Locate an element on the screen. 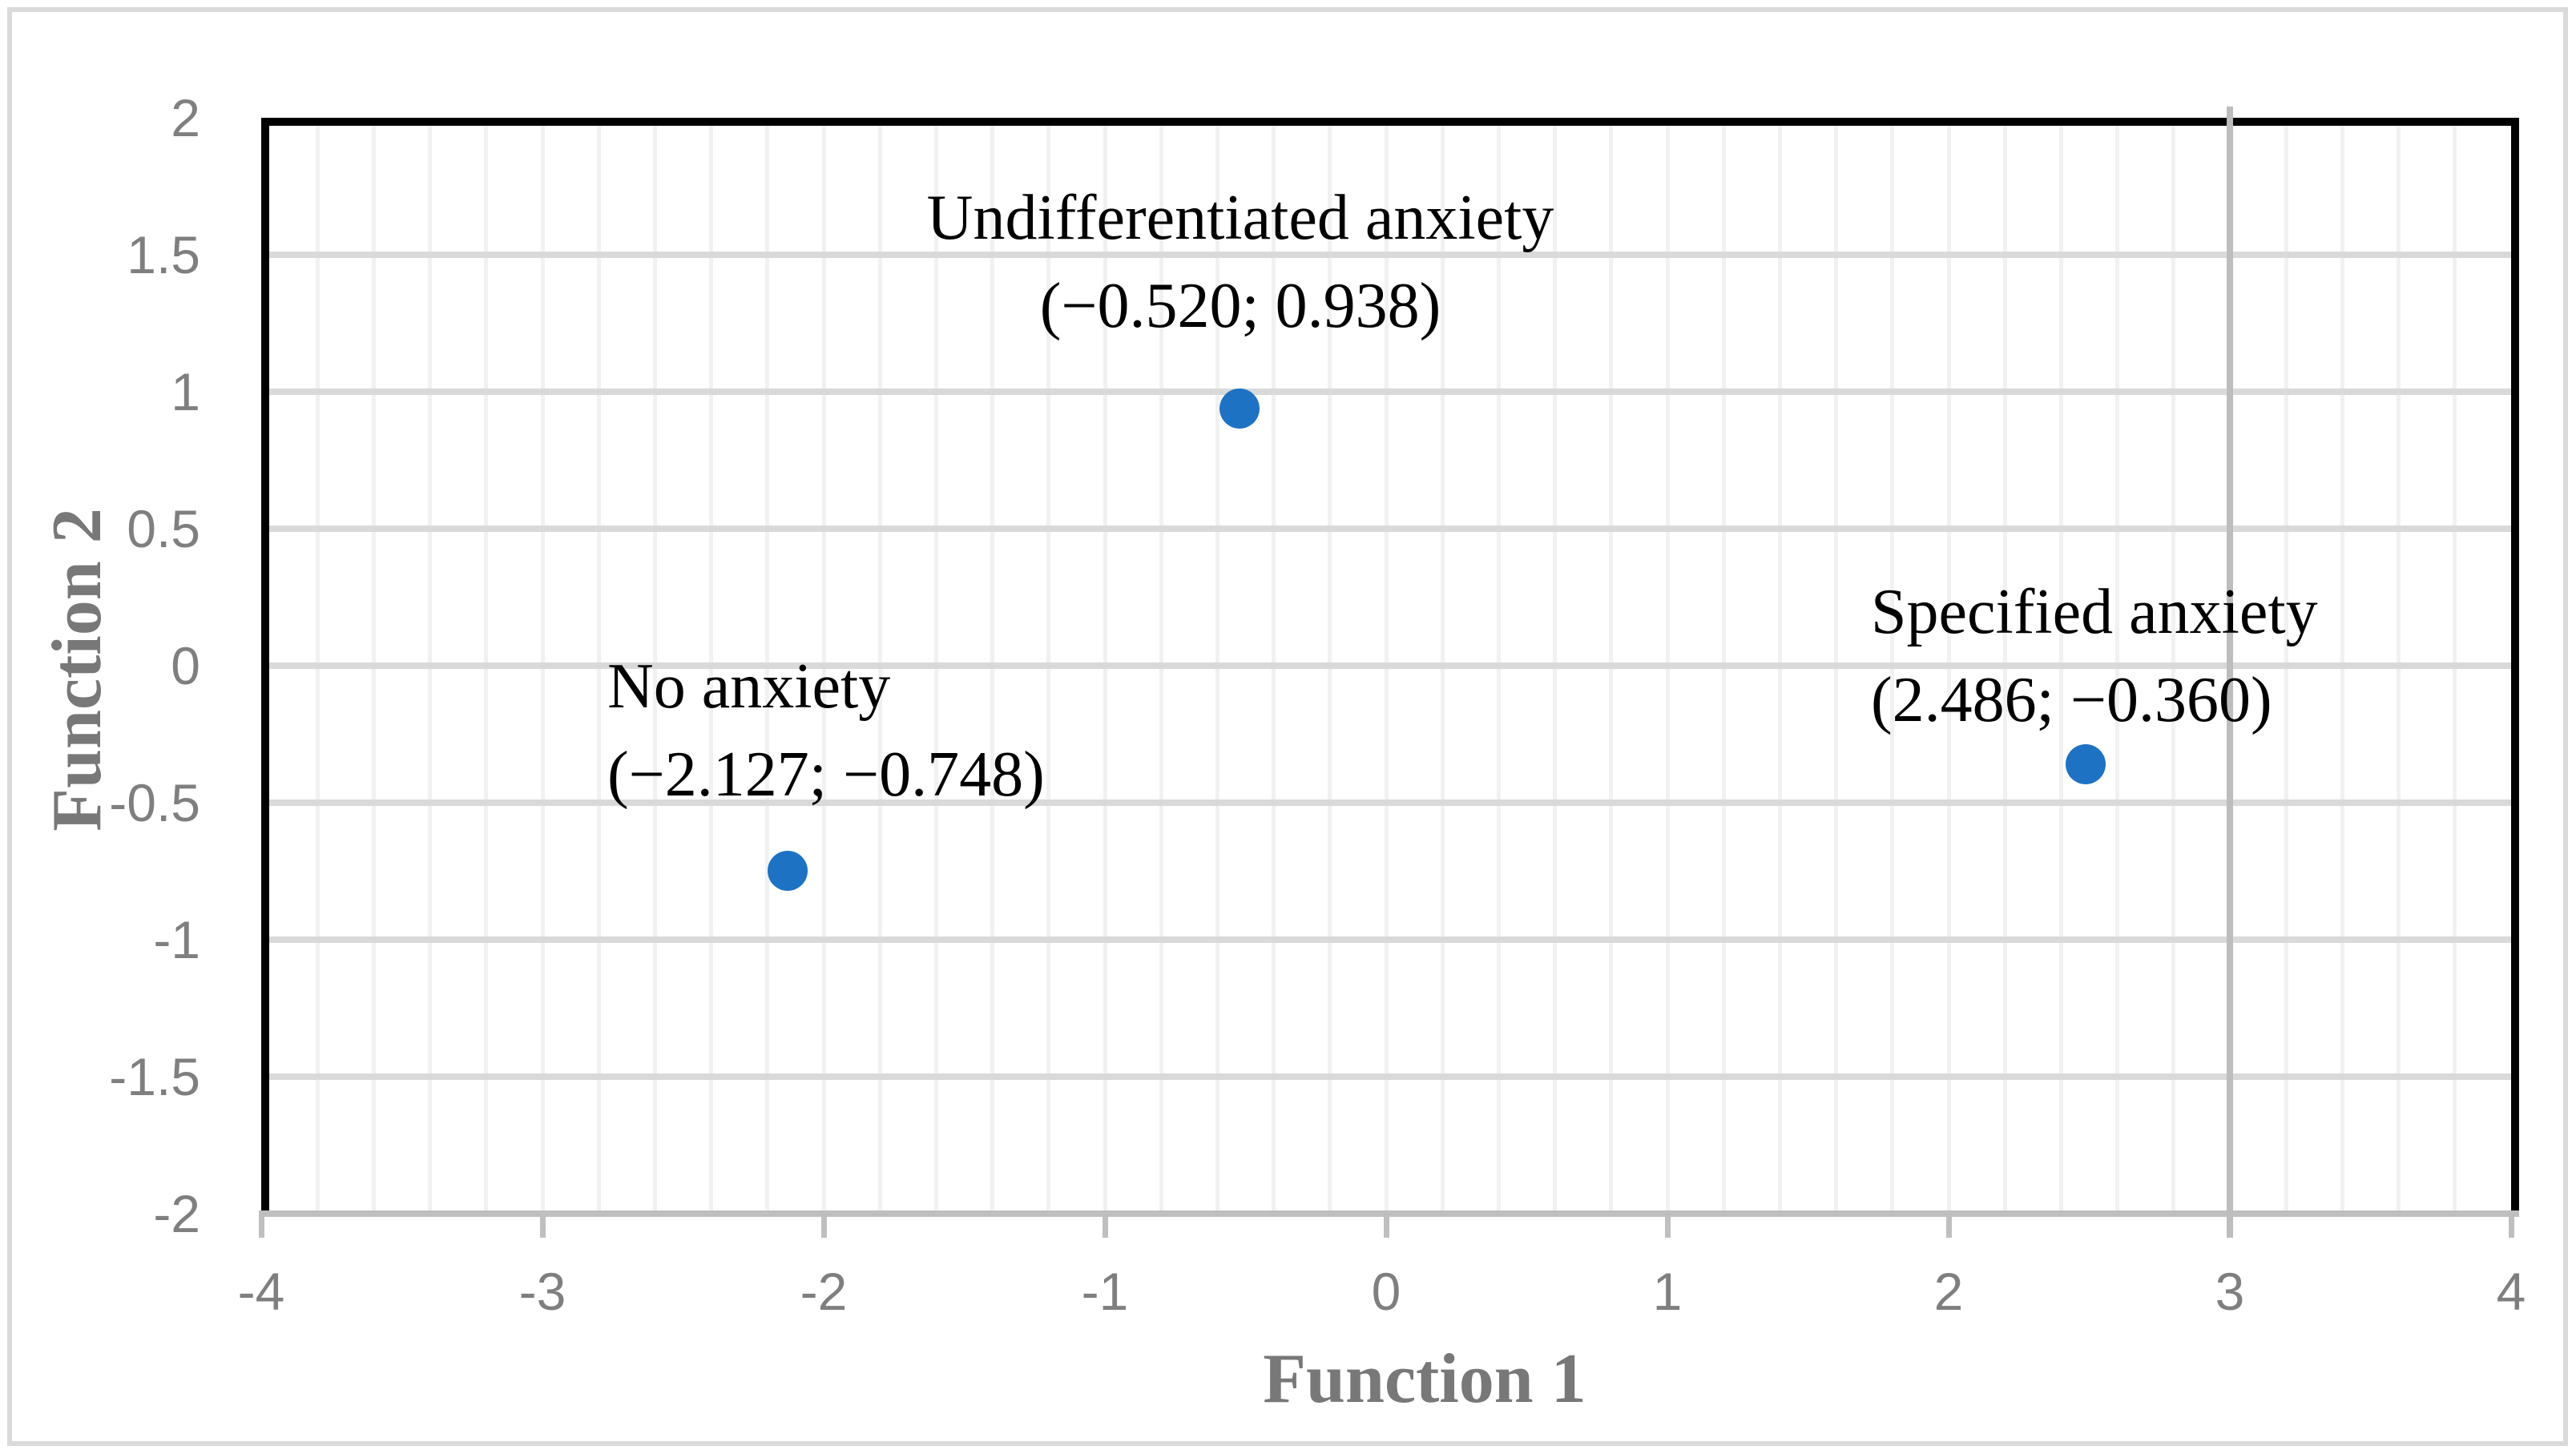 Image resolution: width=2576 pixels, height=1454 pixels. y-tick-label: -2 is located at coordinates (176, 1214).